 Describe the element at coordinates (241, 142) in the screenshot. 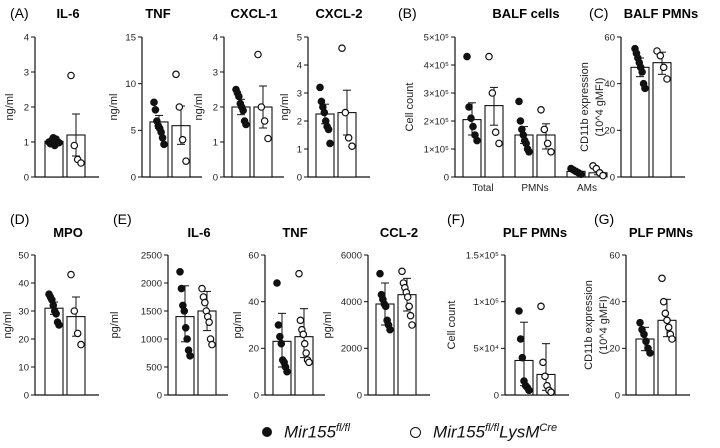

I see `bar` at that location.